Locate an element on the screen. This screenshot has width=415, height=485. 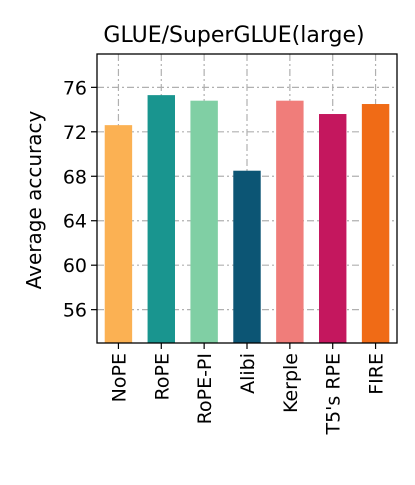
x-tick-label: Alibi is located at coordinates (248, 373).